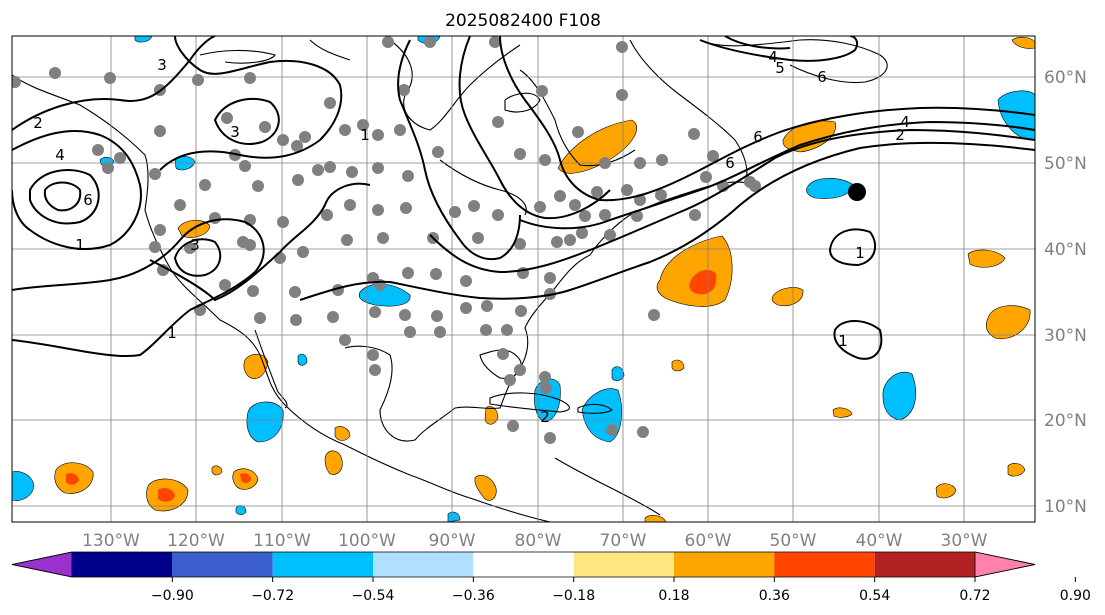  What do you see at coordinates (38, 123) in the screenshot?
I see `contour-label: 2` at bounding box center [38, 123].